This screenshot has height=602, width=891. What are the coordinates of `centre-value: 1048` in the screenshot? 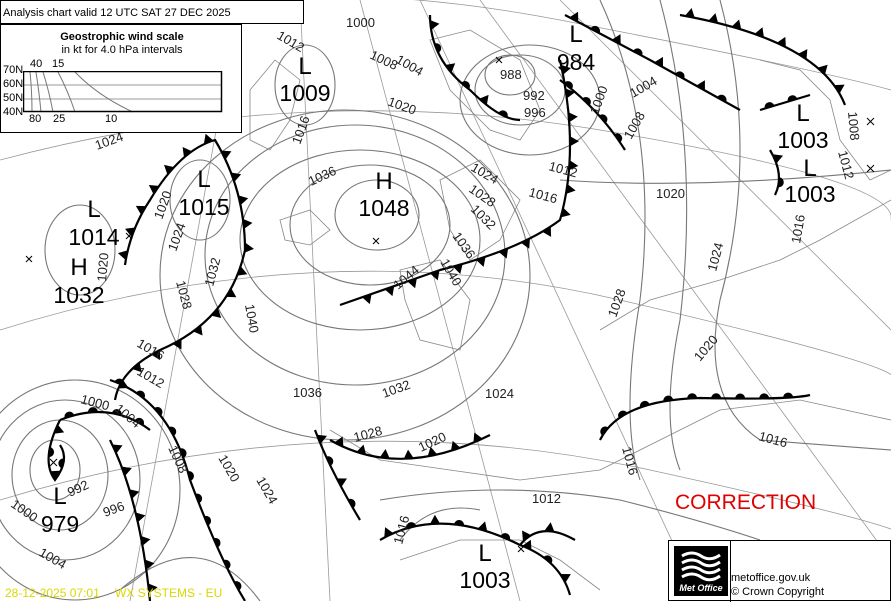 It's located at (383, 208).